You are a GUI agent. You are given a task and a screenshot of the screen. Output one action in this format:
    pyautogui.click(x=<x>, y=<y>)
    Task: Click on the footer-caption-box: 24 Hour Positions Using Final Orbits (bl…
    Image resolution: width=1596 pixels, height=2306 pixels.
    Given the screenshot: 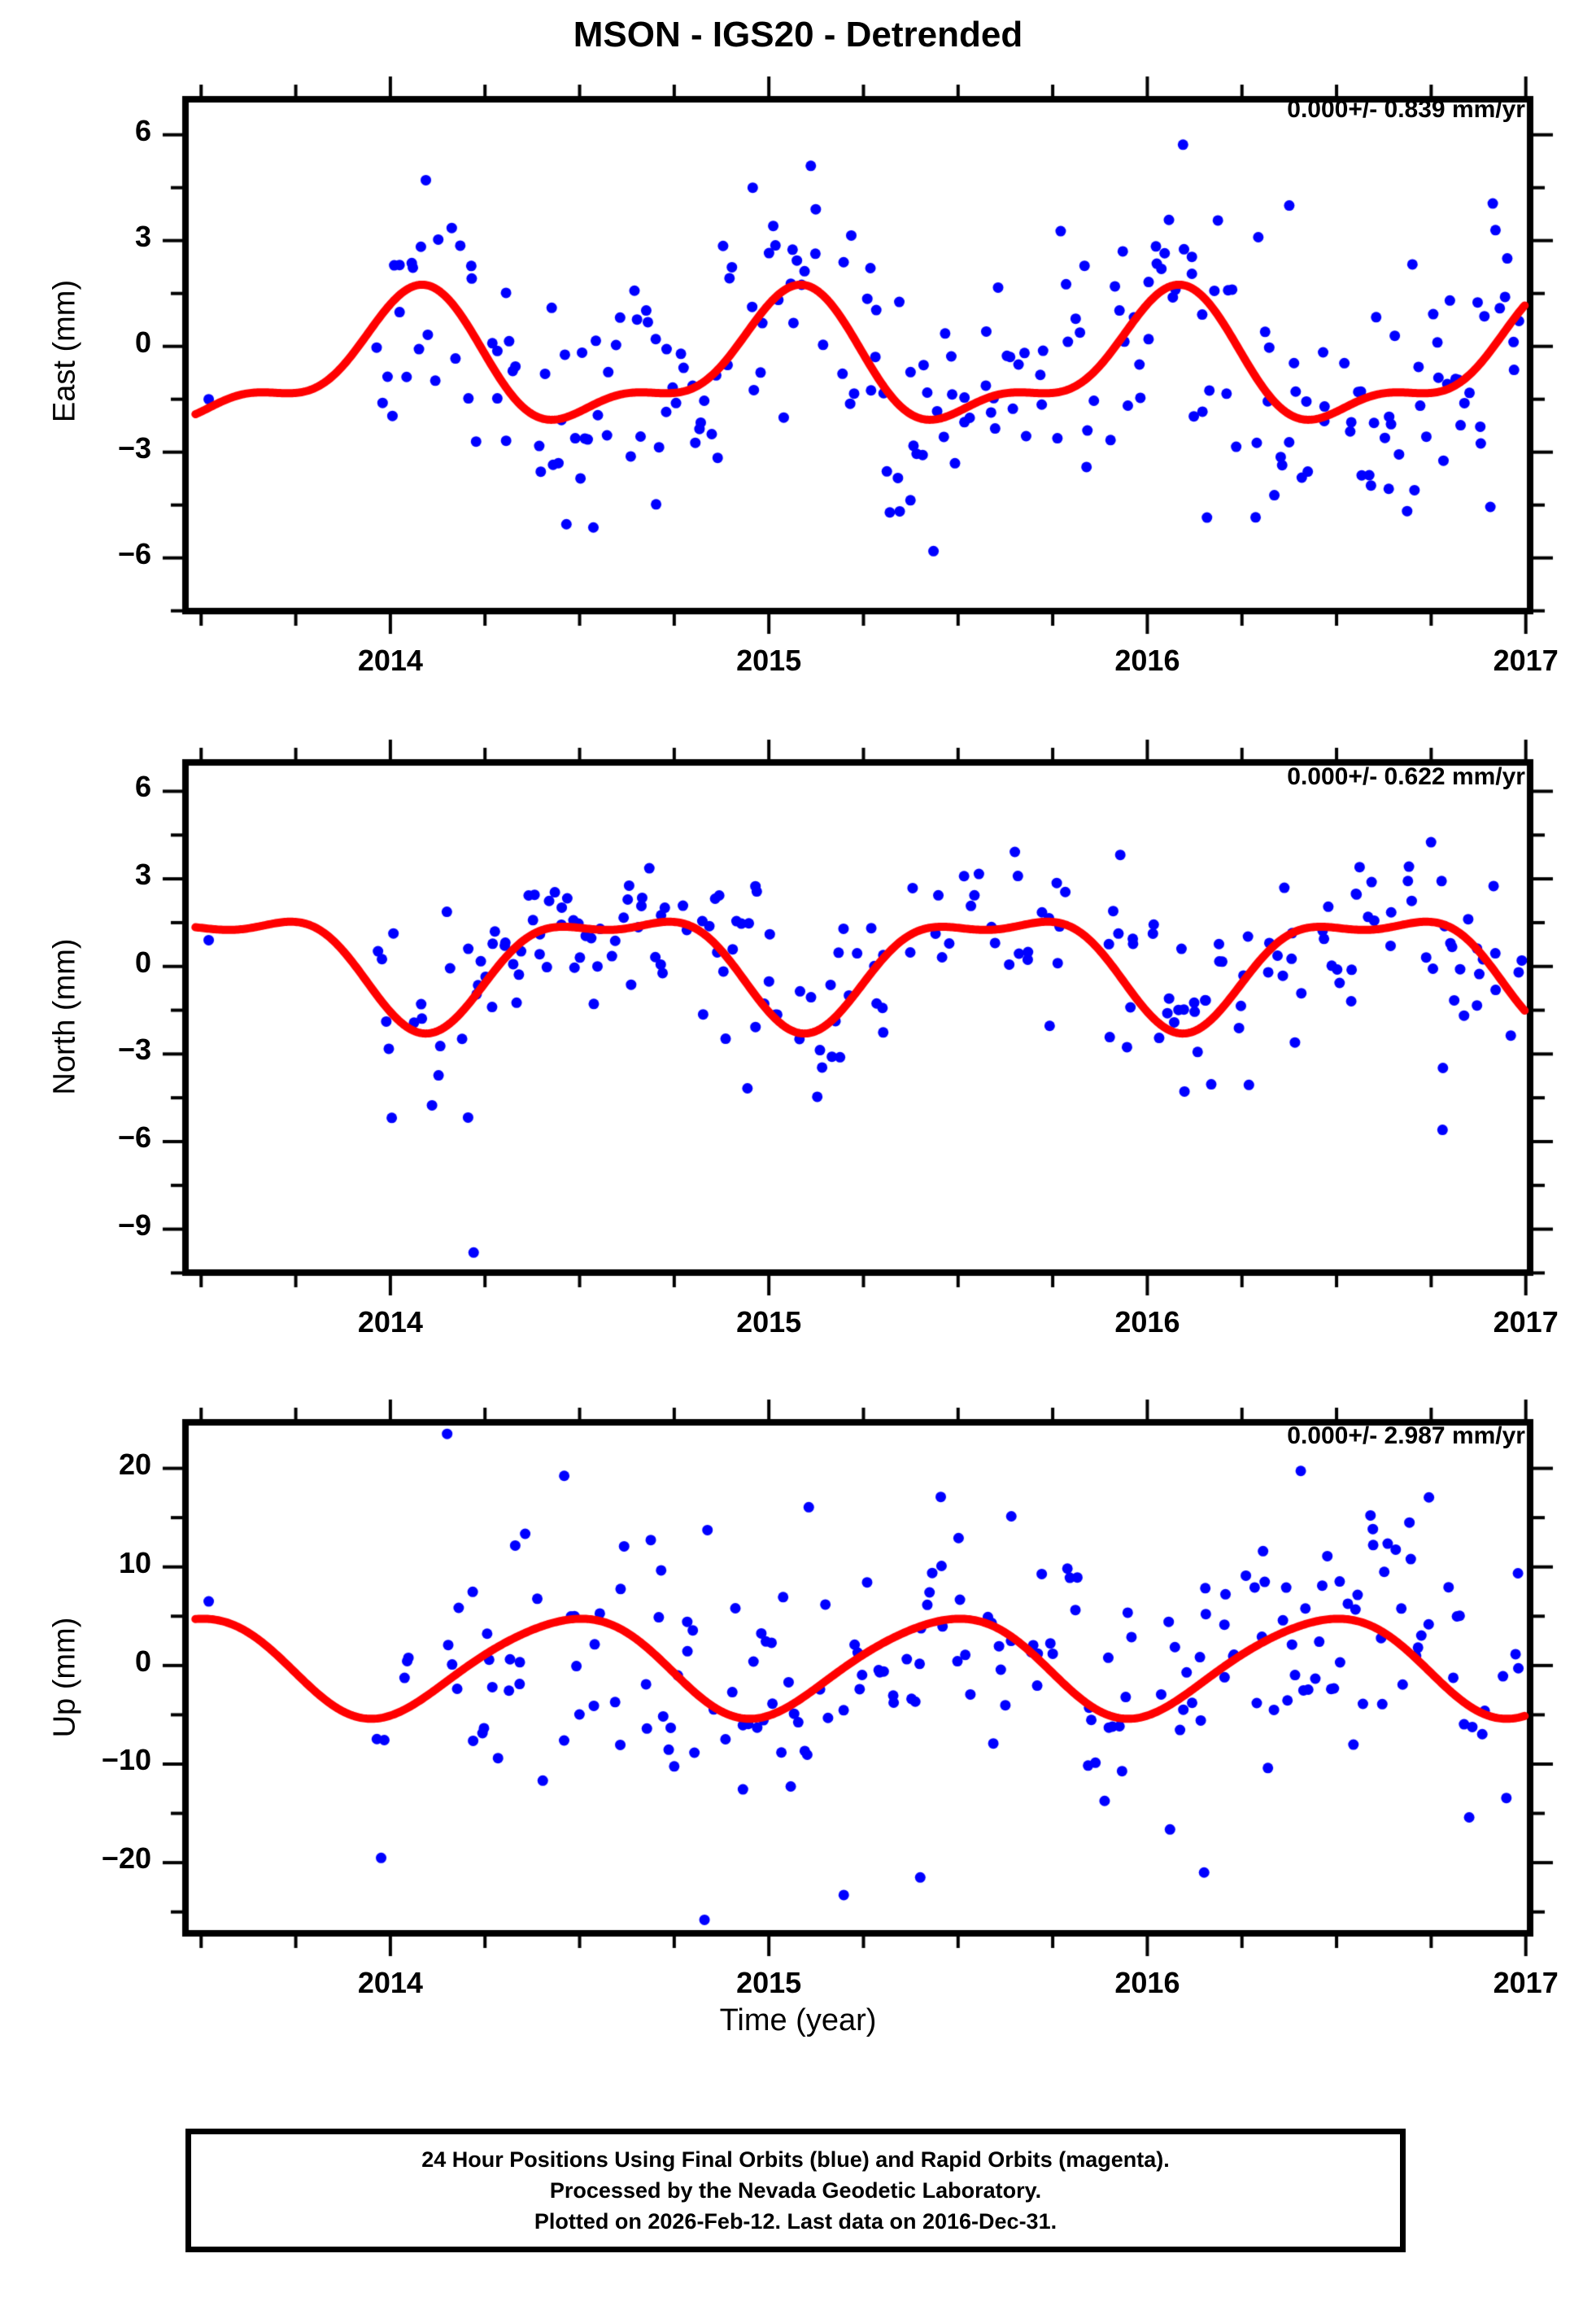 What is the action you would take?
    pyautogui.click(x=795, y=2190)
    